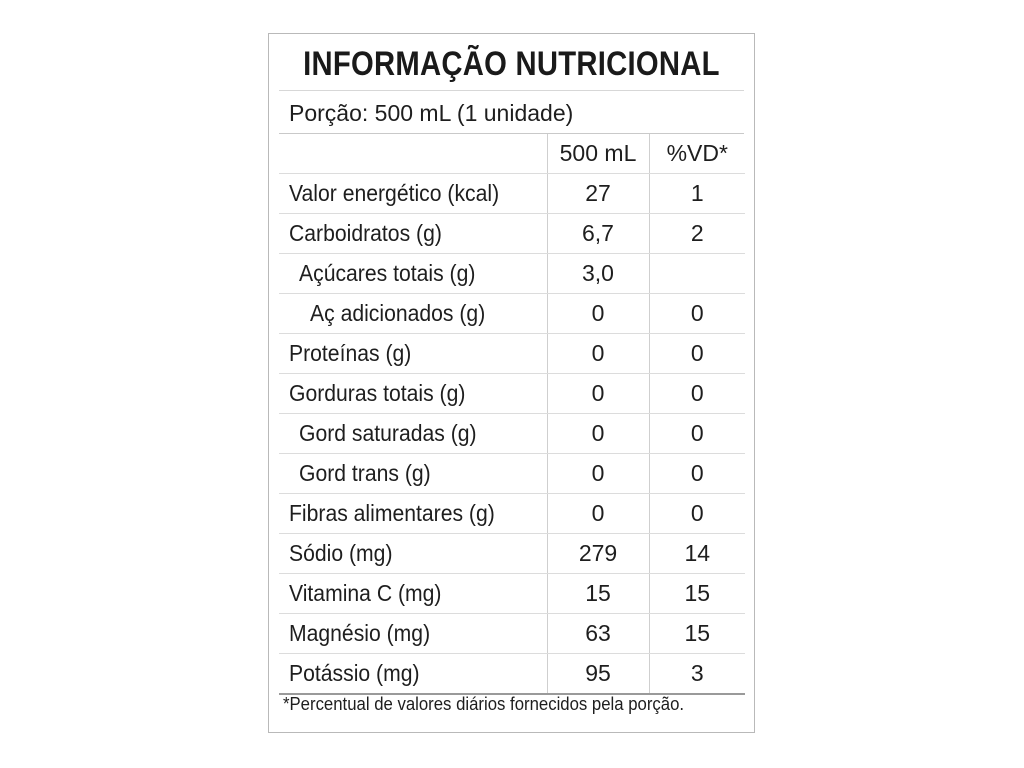 The width and height of the screenshot is (1024, 768). I want to click on table-row: Sódio (mg) 279 14, so click(512, 553).